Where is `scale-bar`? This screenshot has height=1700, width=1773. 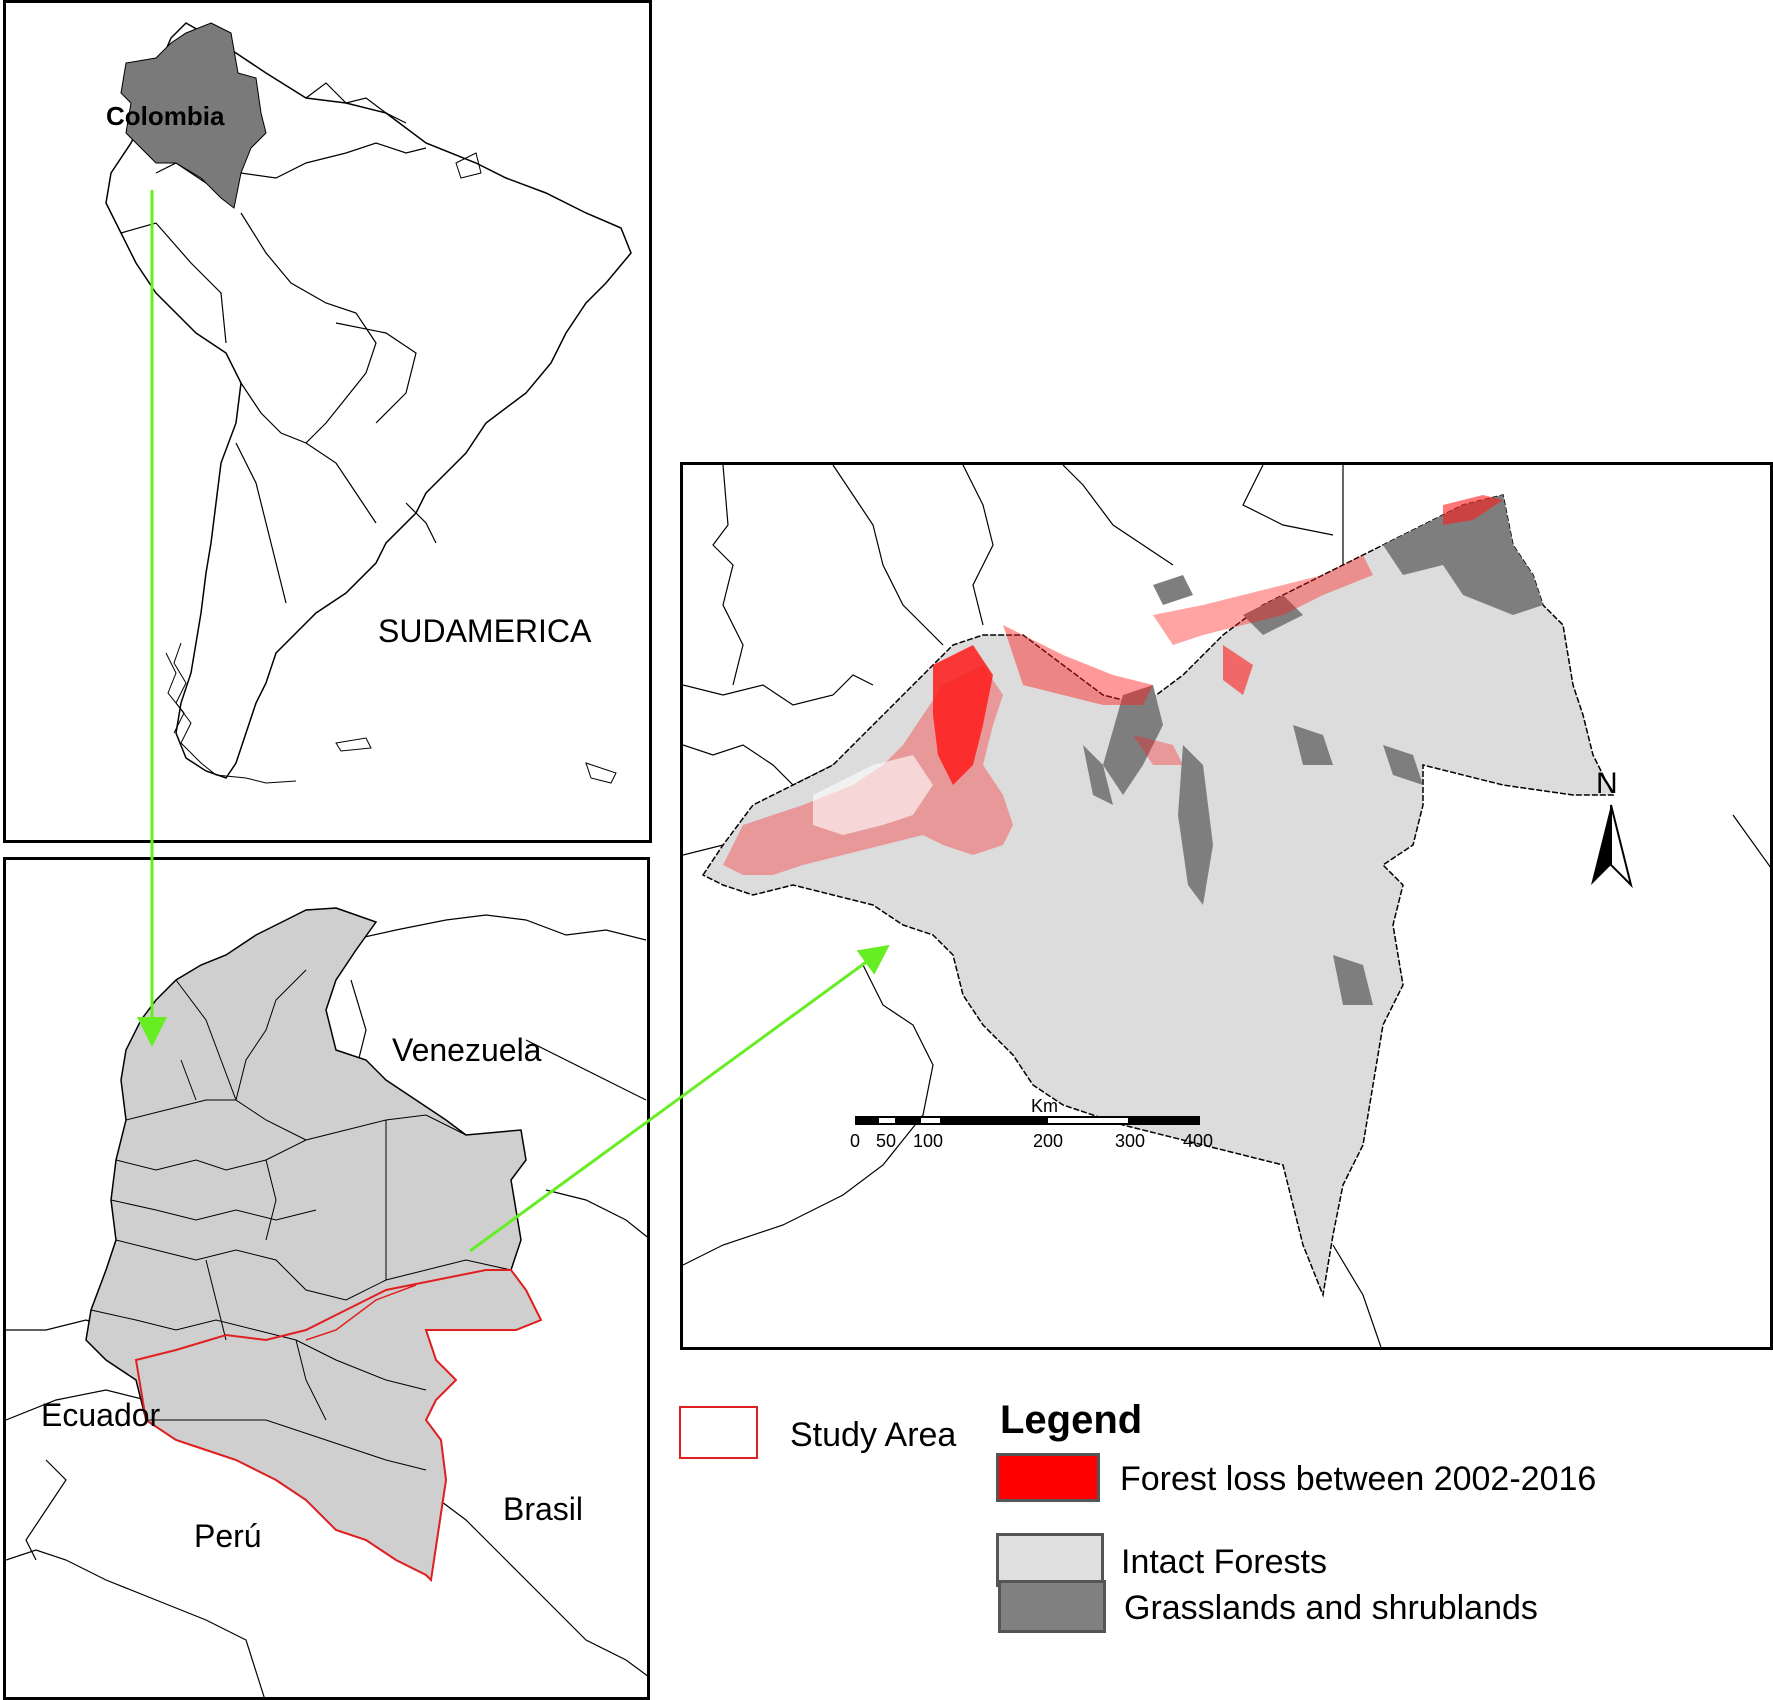
scale-bar is located at coordinates (1027, 1120).